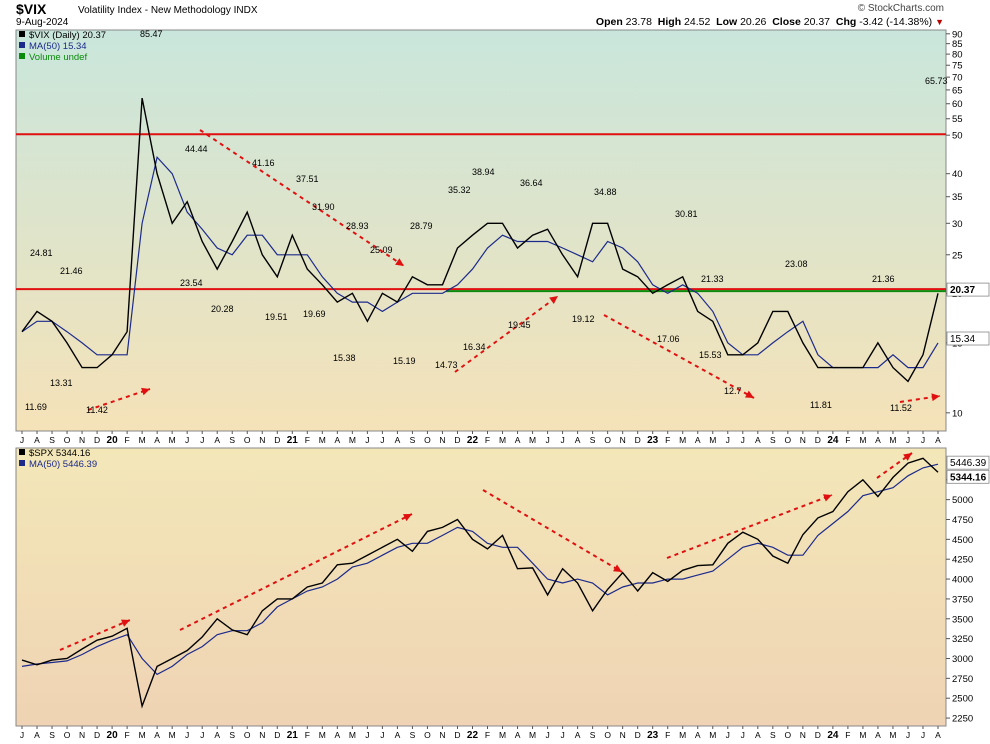  I want to click on open-value: 23.78, so click(638, 22).